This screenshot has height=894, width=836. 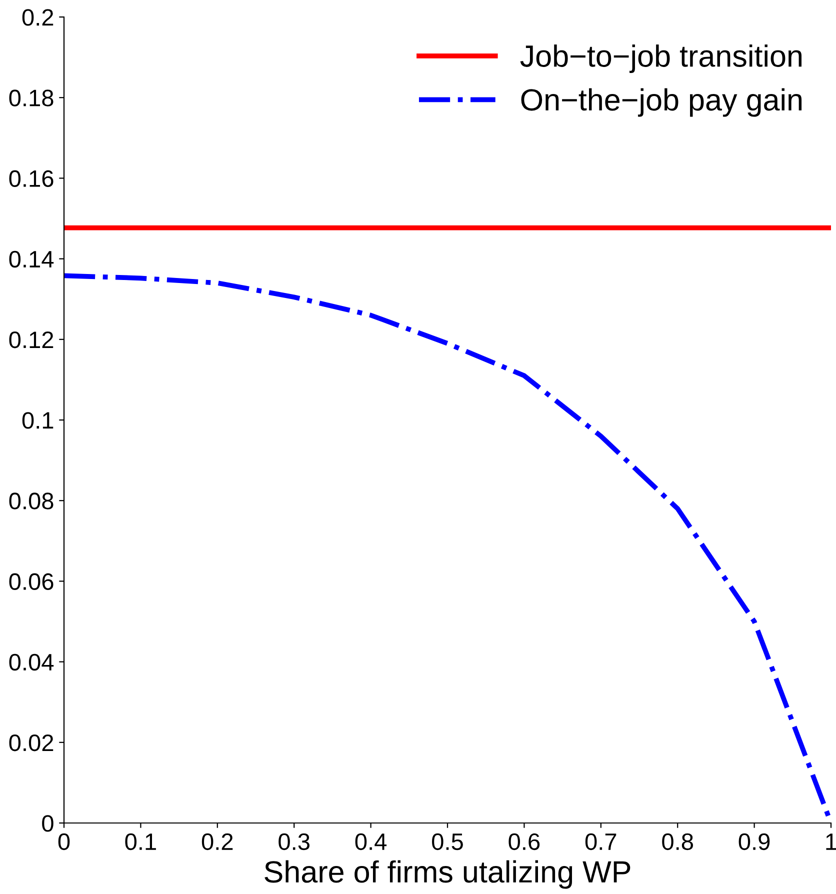 What do you see at coordinates (600, 841) in the screenshot?
I see `x-tick-label: 0.7` at bounding box center [600, 841].